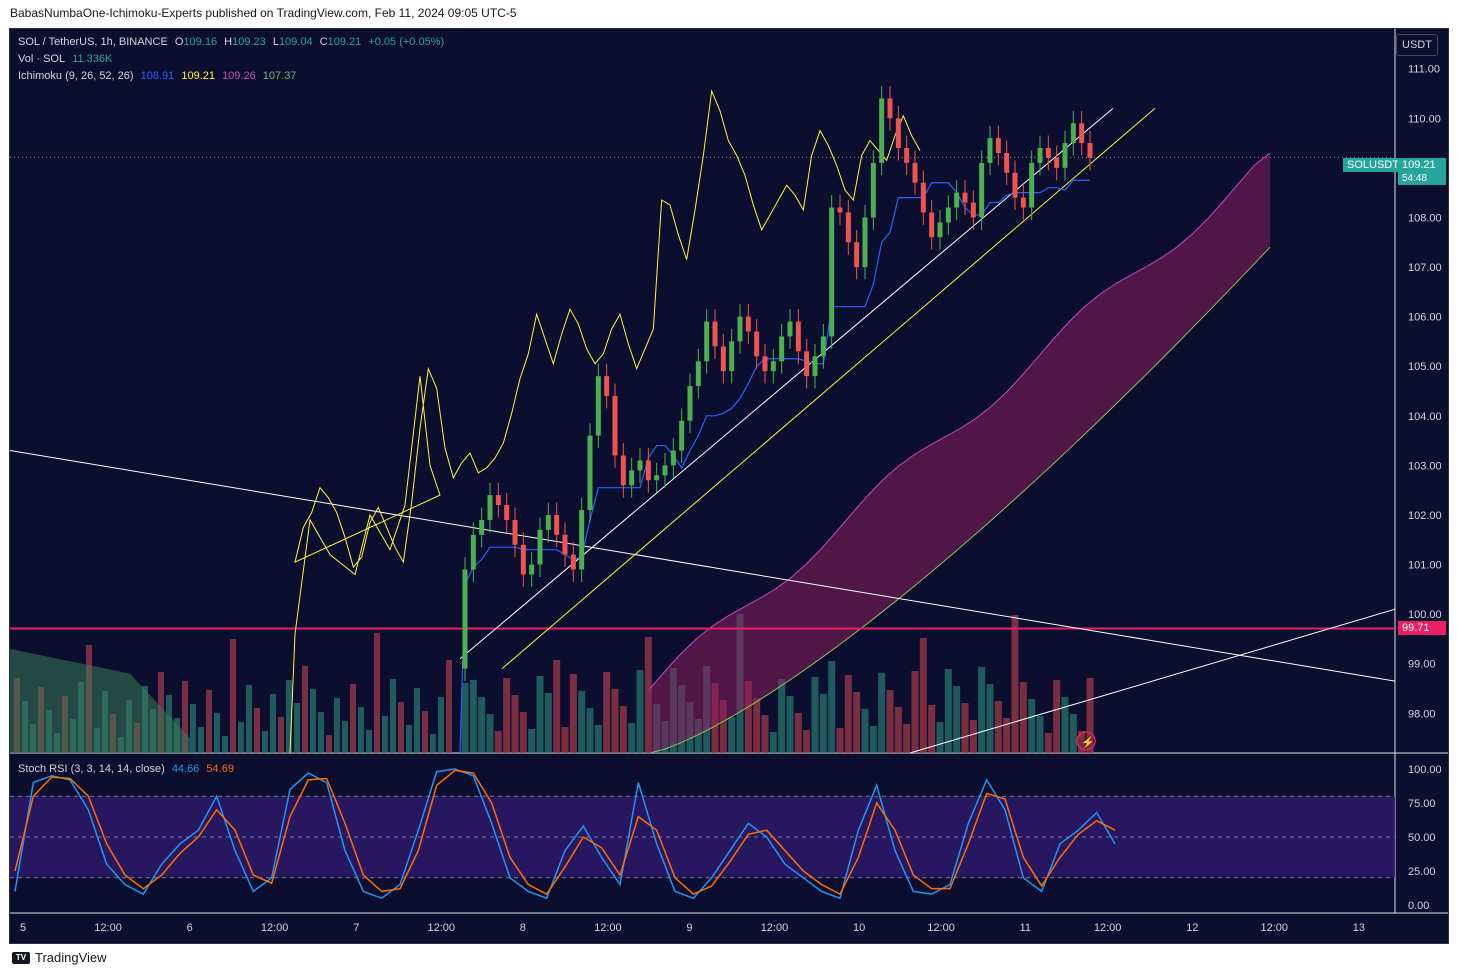 The width and height of the screenshot is (1457, 977). What do you see at coordinates (91, 769) in the screenshot?
I see `stoch-rsi-label: Stoch RSI (3, 3, 14, 14, close)` at bounding box center [91, 769].